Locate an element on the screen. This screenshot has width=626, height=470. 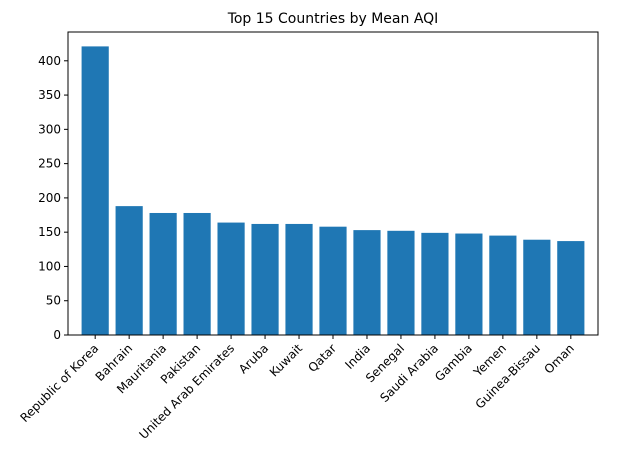
x-tick-label: Republic of Korea is located at coordinates (59, 383).